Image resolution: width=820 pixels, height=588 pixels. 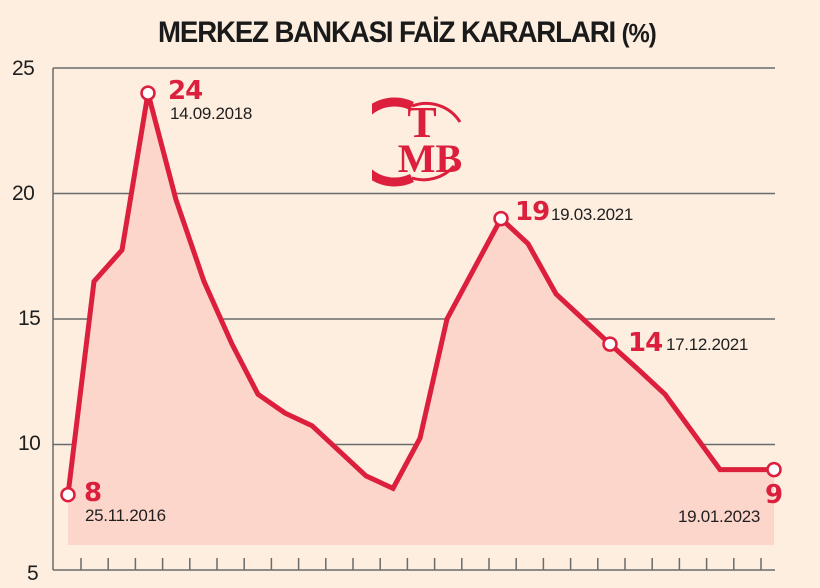 What do you see at coordinates (639, 33) in the screenshot?
I see `chart-title-unit: (%)` at bounding box center [639, 33].